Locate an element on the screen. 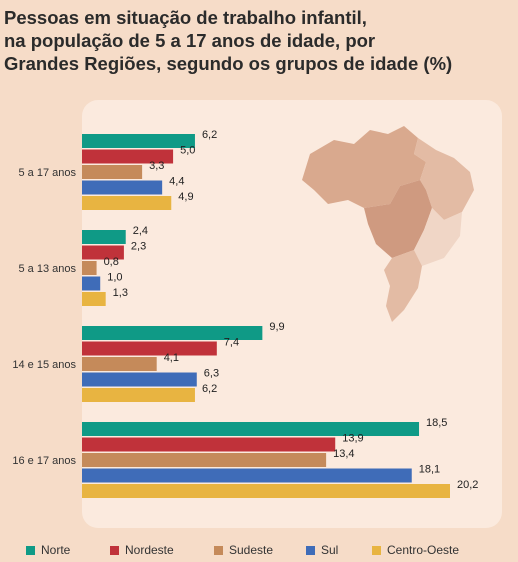 Image resolution: width=518 pixels, height=562 pixels. legend-item: Sudeste is located at coordinates (243, 550).